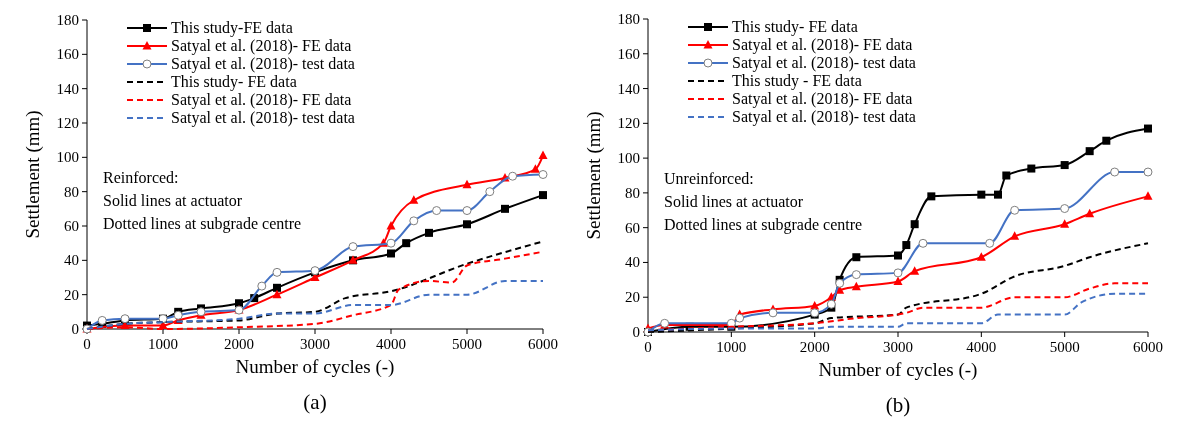  What do you see at coordinates (797, 81) in the screenshot?
I see `legend-label: This study - FE data` at bounding box center [797, 81].